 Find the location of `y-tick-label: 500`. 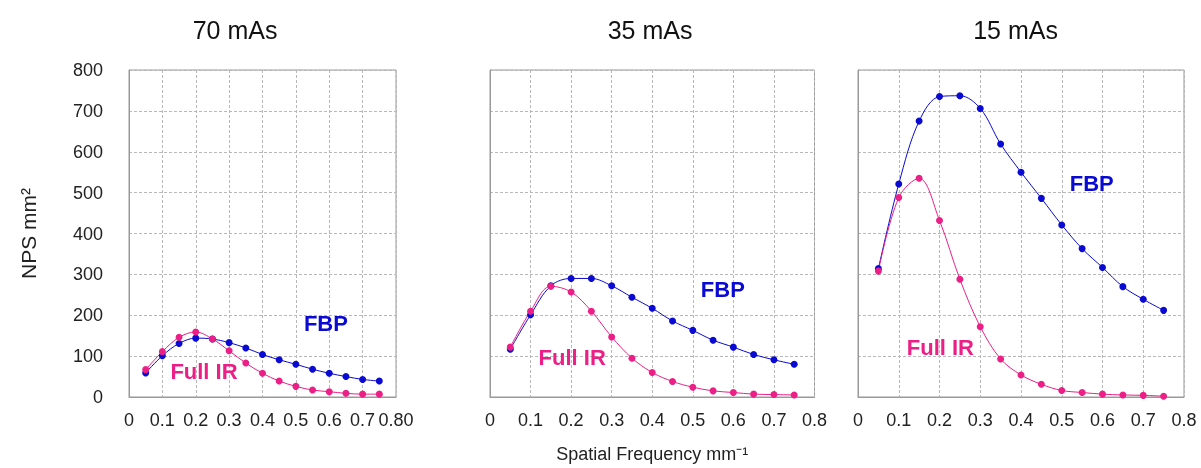

y-tick-label: 500 is located at coordinates (87, 192).